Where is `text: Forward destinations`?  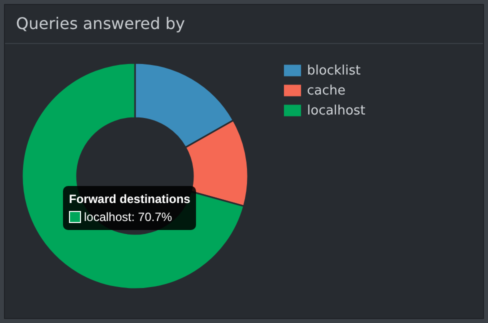
text: Forward destinations is located at coordinates (129, 199).